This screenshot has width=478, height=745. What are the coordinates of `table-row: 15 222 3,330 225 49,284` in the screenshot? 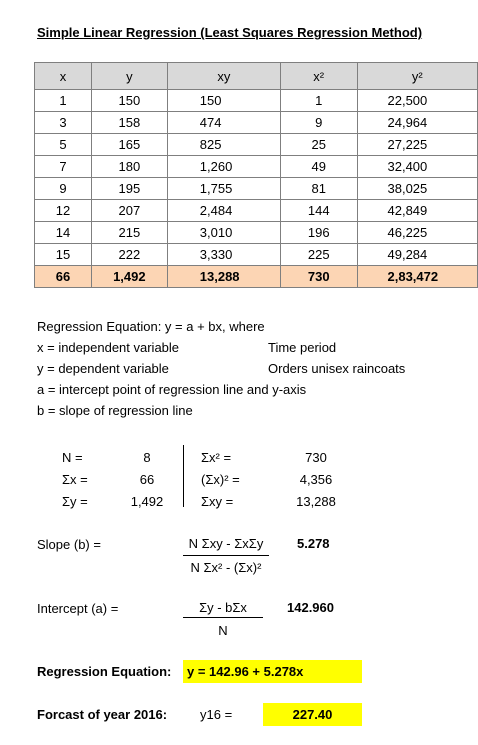 It's located at (256, 254).